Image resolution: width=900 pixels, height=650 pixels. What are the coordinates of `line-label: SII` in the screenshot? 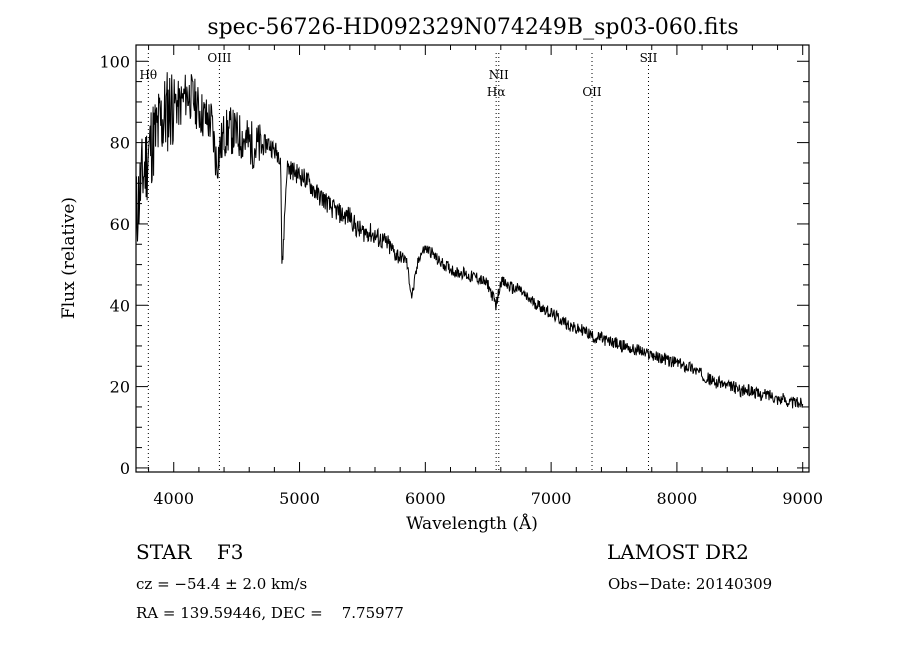 It's located at (649, 58).